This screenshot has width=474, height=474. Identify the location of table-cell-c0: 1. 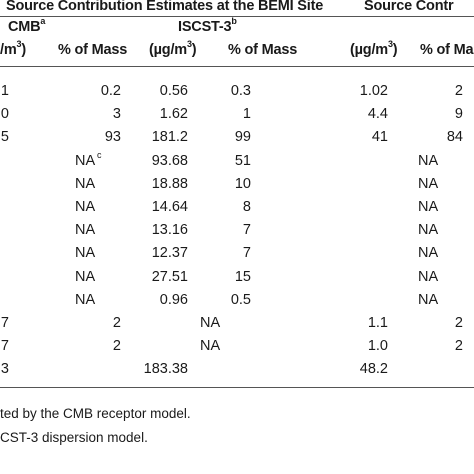
(4, 91).